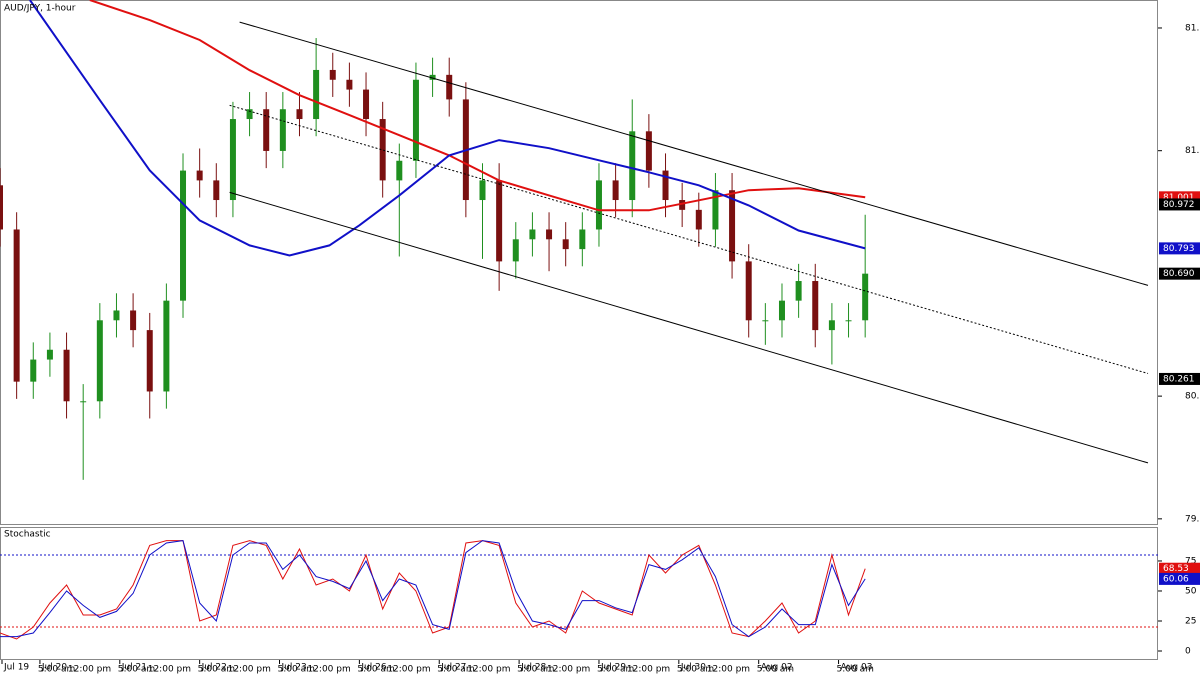 The width and height of the screenshot is (1200, 675). What do you see at coordinates (16, 668) in the screenshot?
I see `x-tick-label: Jul 19` at bounding box center [16, 668].